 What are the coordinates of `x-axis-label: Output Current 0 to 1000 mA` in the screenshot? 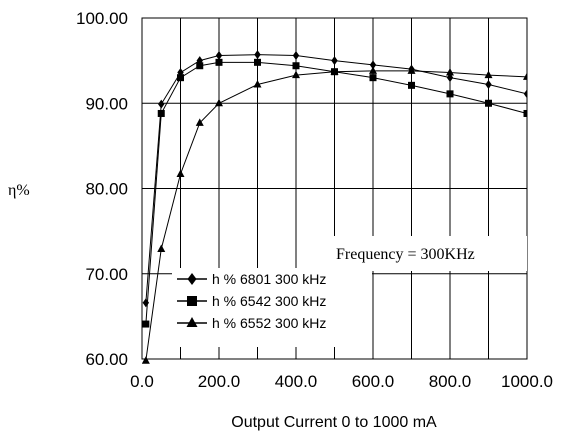 It's located at (334, 422).